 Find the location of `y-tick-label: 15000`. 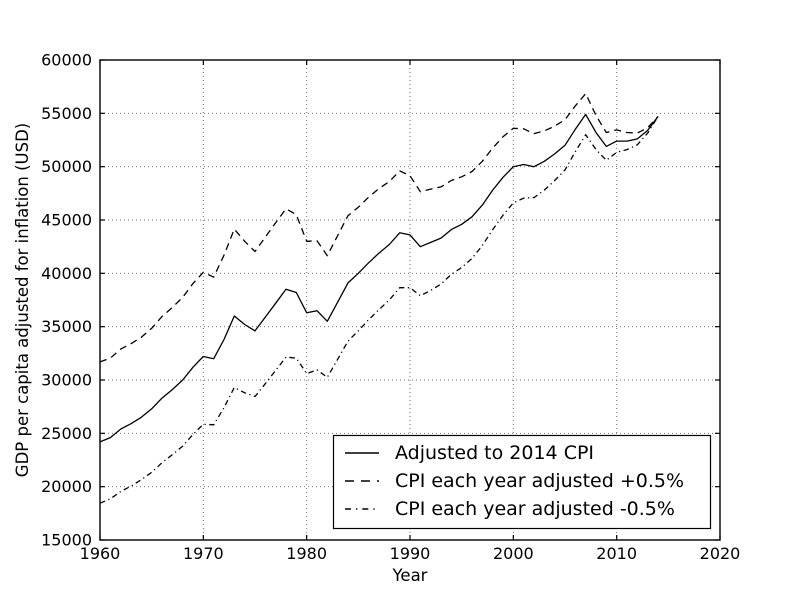

y-tick-label: 15000 is located at coordinates (66, 540).